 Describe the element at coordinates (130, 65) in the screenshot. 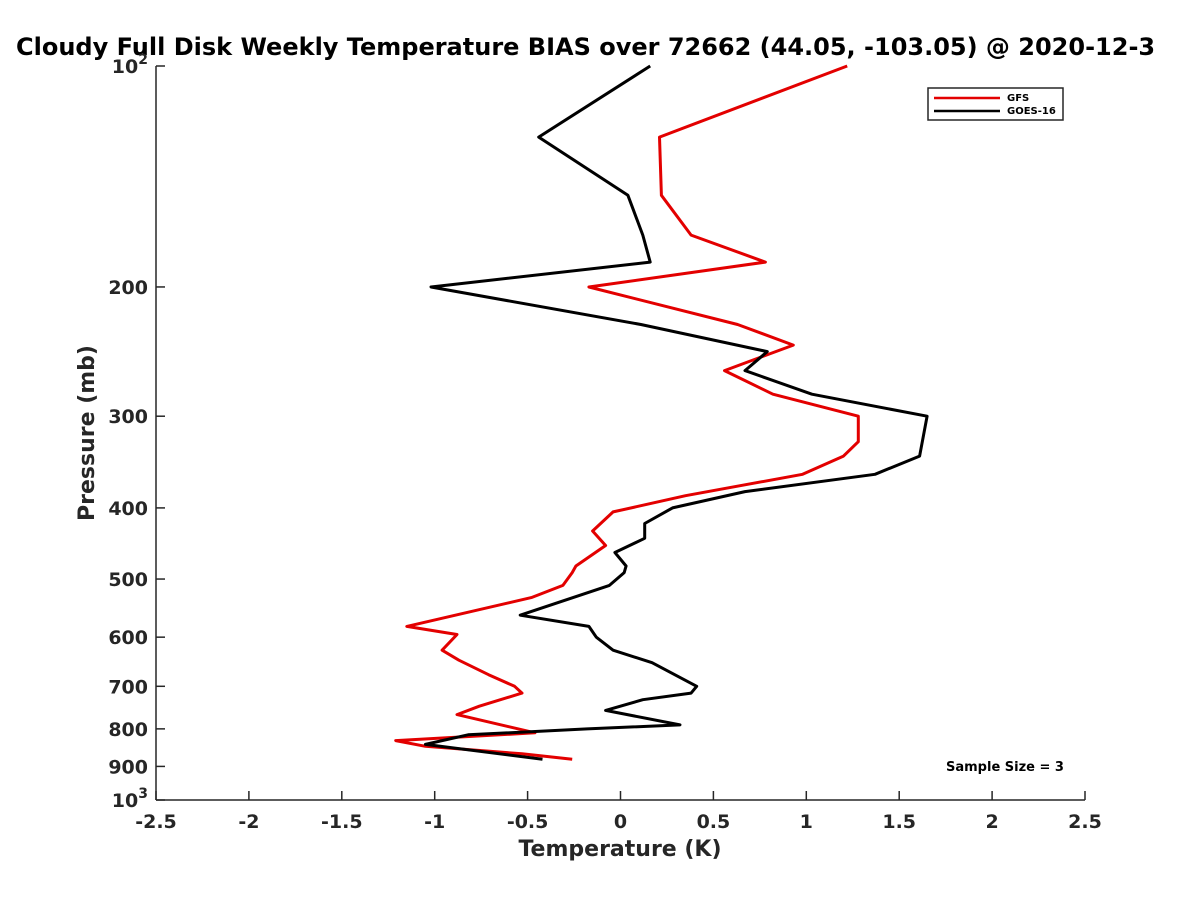

I see `y-tick-label: 10²` at that location.